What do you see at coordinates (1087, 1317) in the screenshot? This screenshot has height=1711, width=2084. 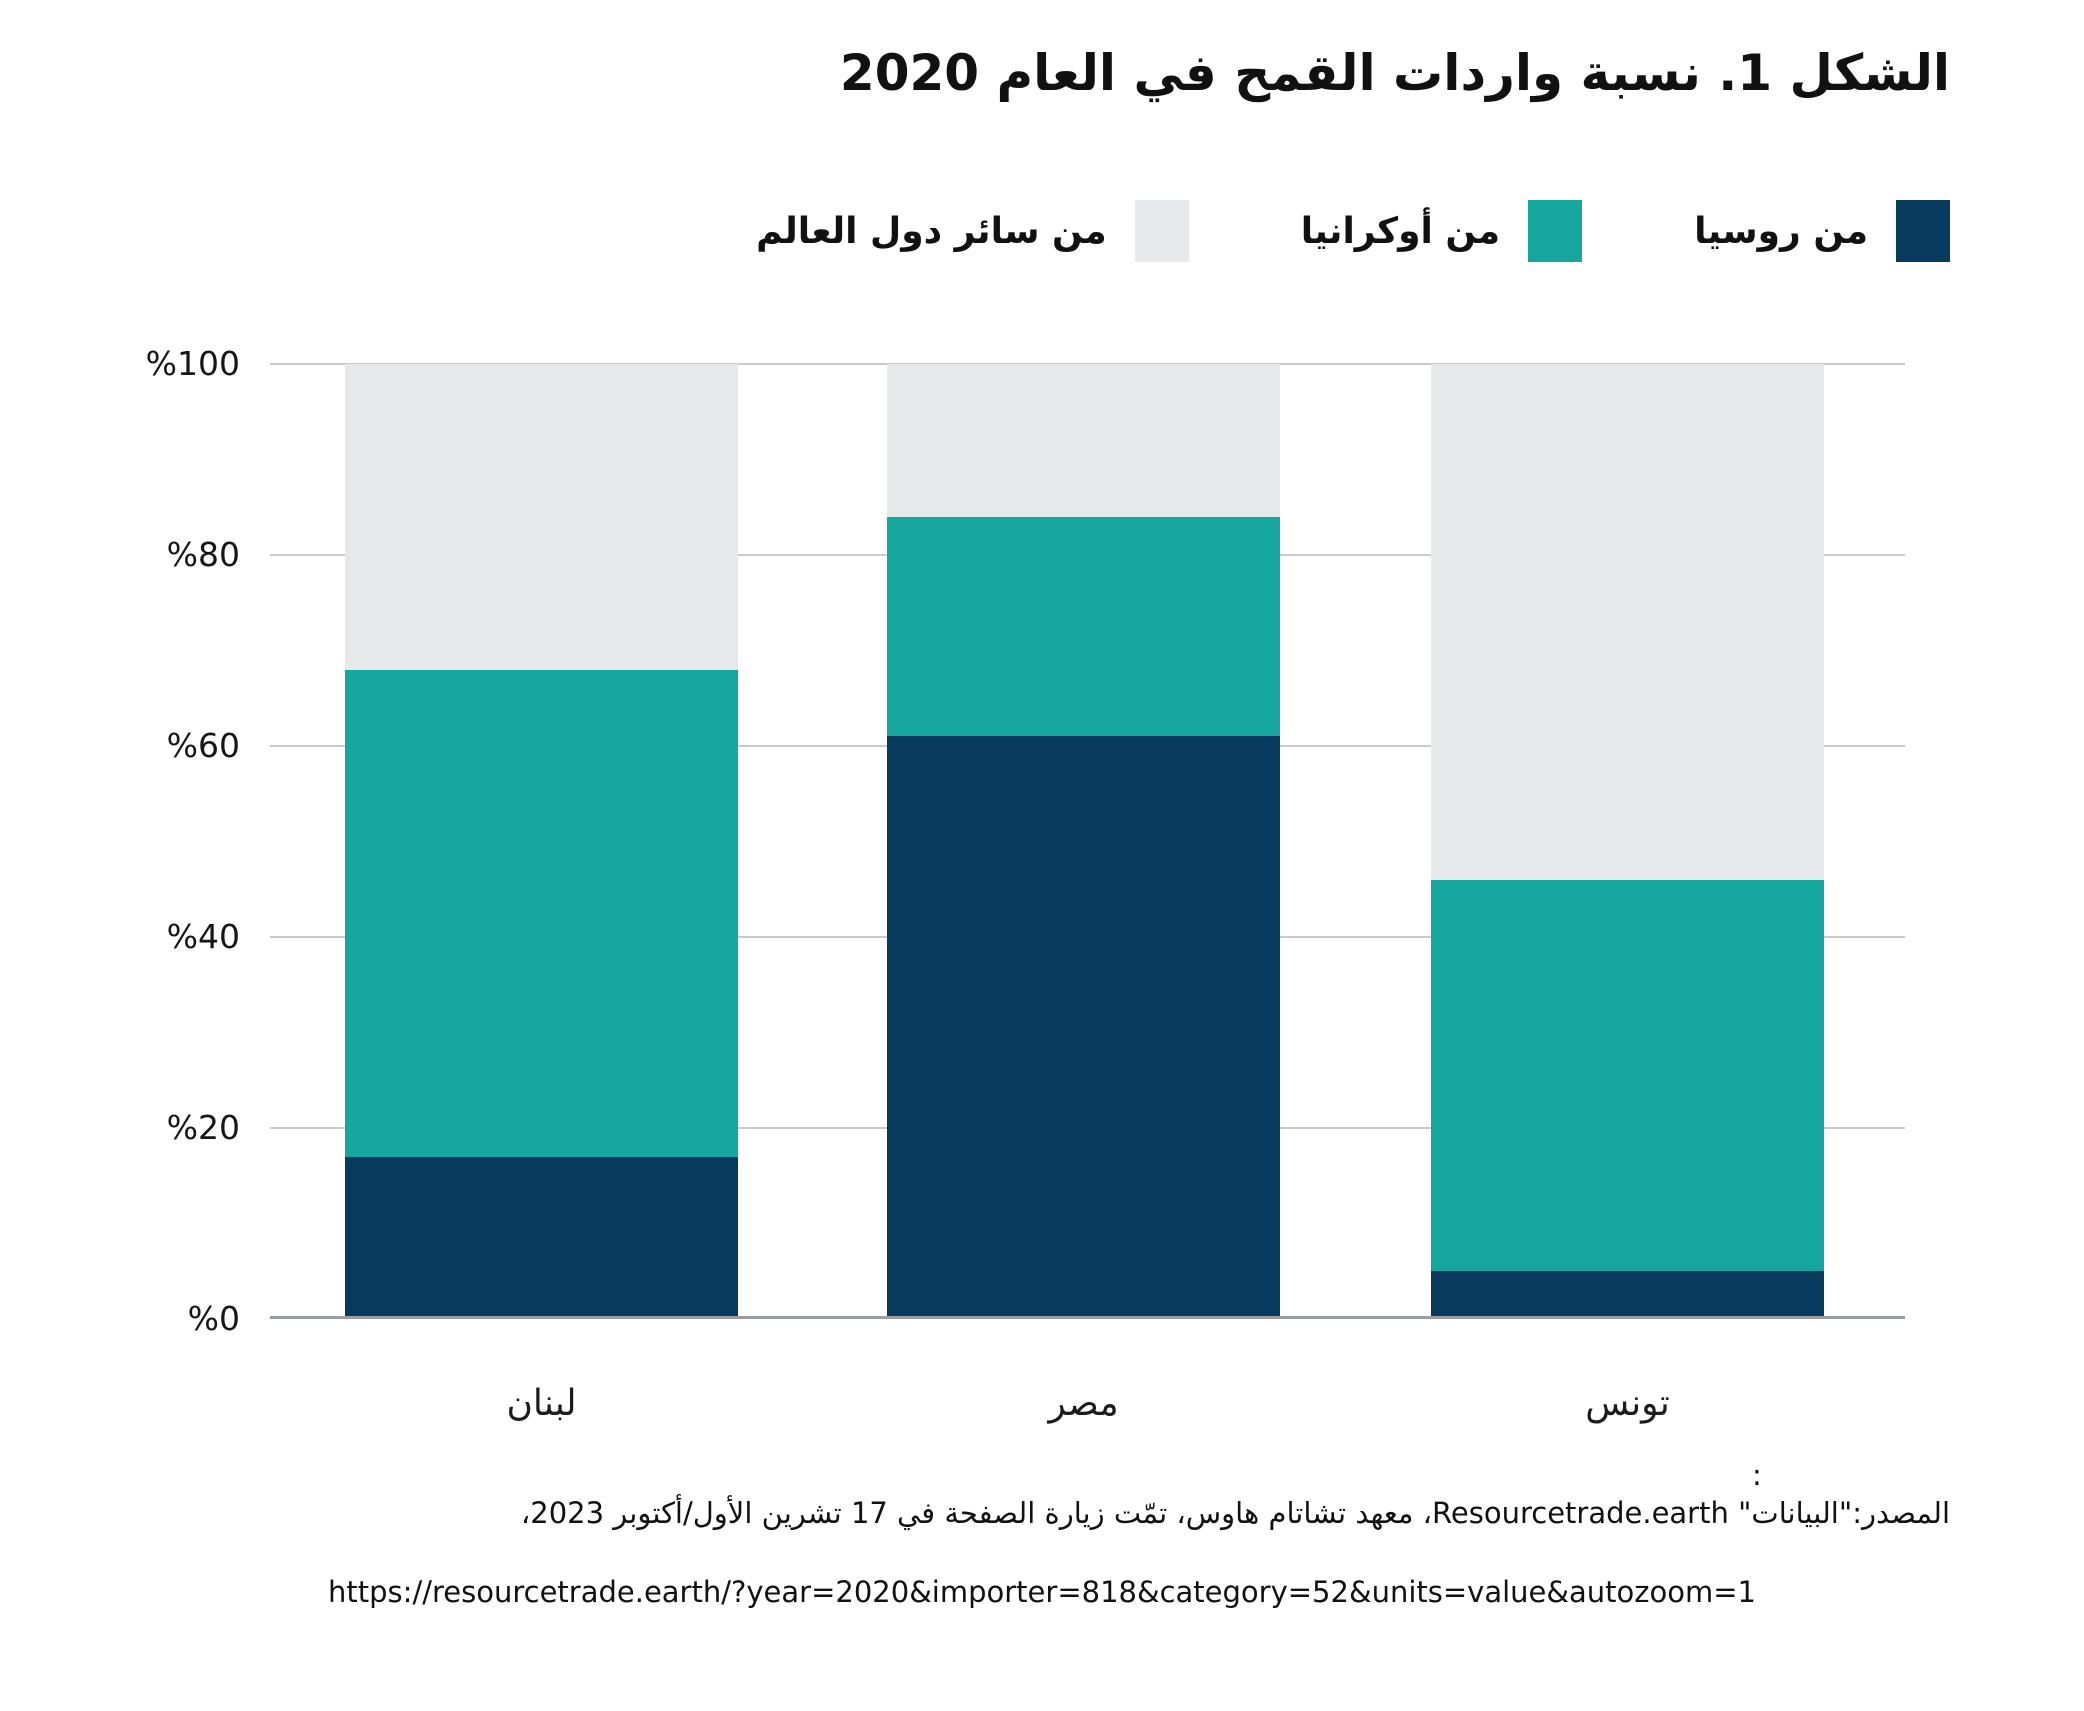 I see `gridline-0pct` at bounding box center [1087, 1317].